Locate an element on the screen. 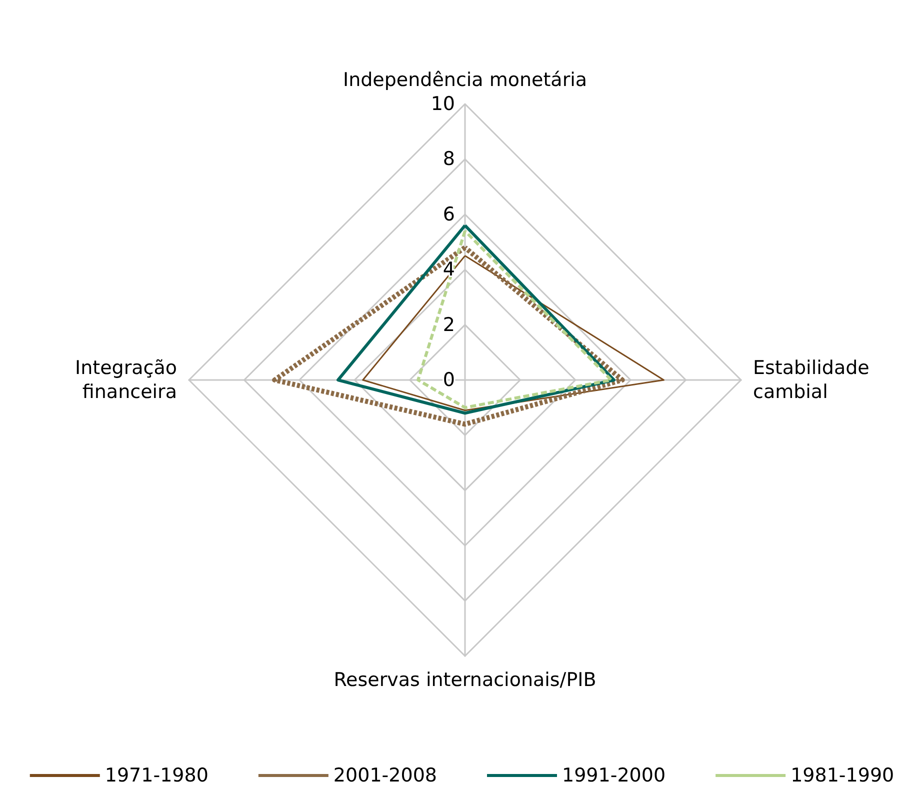  legend-label: 1981-1990 is located at coordinates (842, 775).